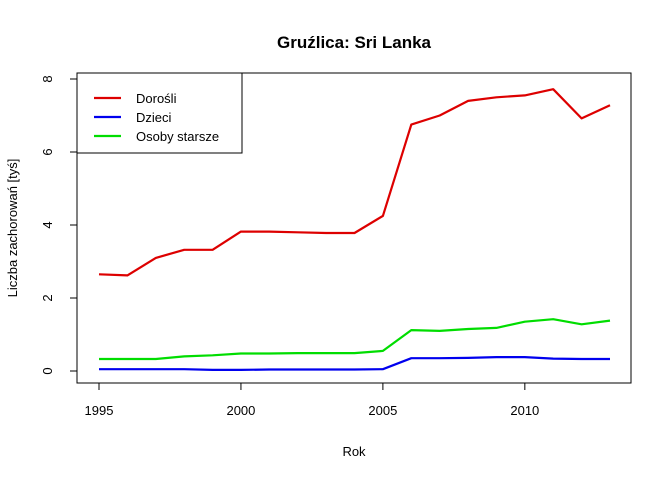 The width and height of the screenshot is (672, 480). What do you see at coordinates (354, 451) in the screenshot?
I see `x-axis-label: Rok` at bounding box center [354, 451].